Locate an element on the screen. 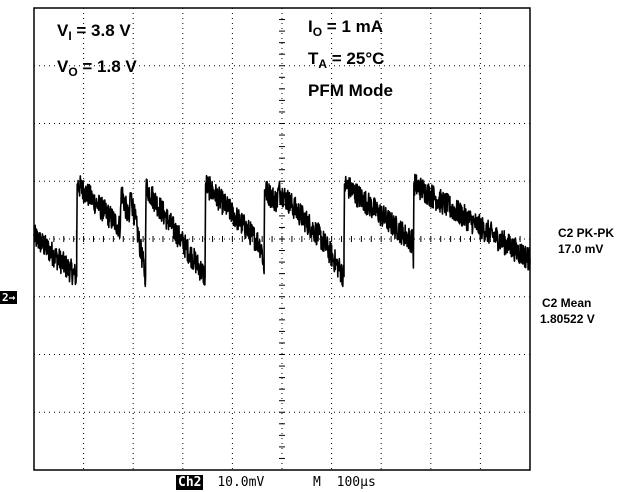 This screenshot has height=492, width=627. mean-measurement: C2 Mean 1.80522 V is located at coordinates (567, 311).